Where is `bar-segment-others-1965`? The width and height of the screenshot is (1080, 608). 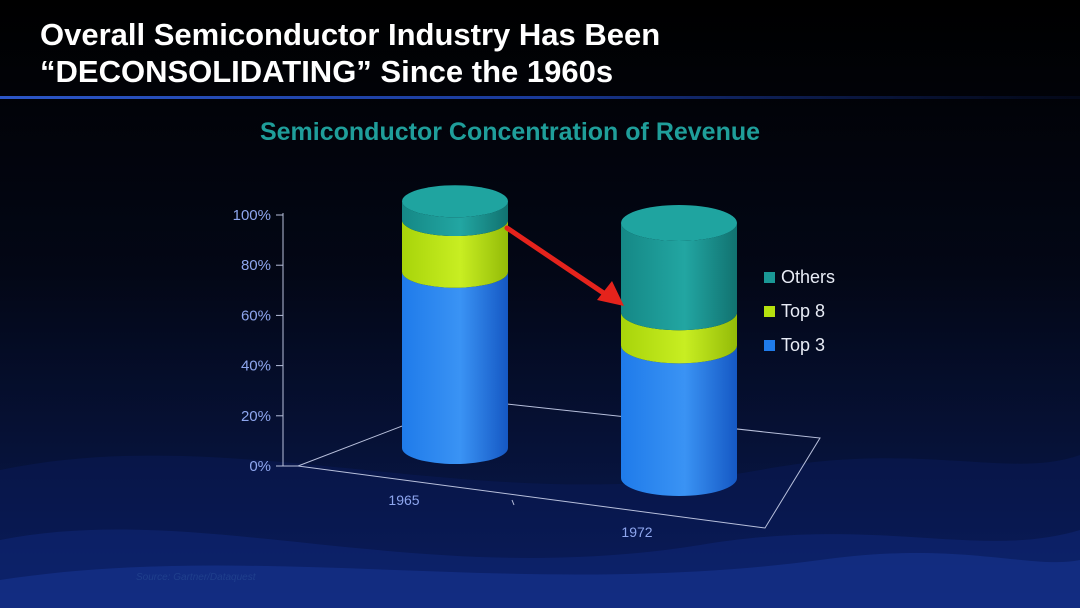
bar-segment-others-1965 is located at coordinates (455, 219).